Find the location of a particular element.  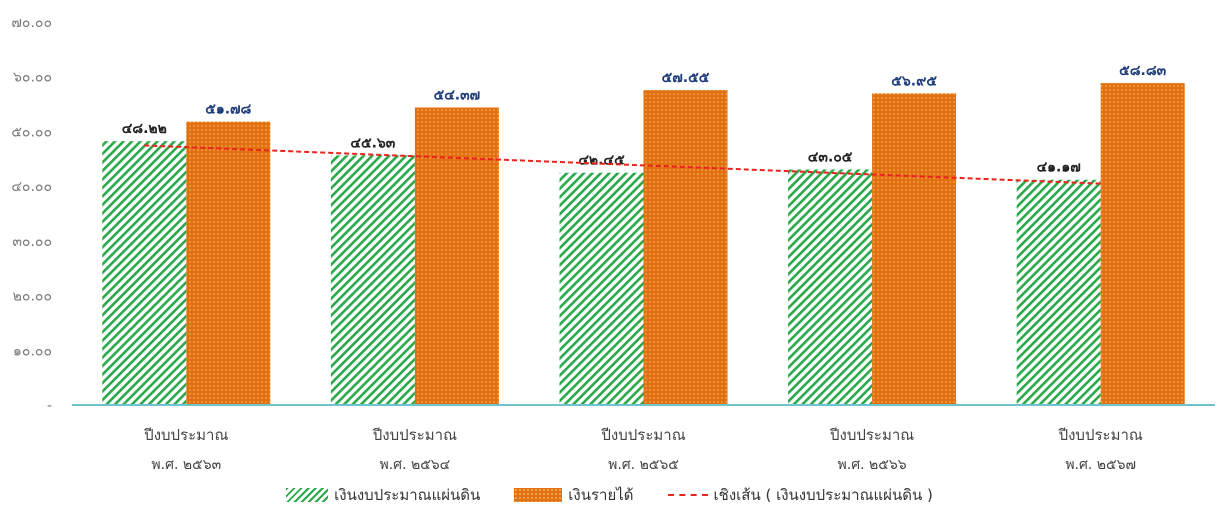

data-label-budget: ๔๓.๐๕ is located at coordinates (830, 157).